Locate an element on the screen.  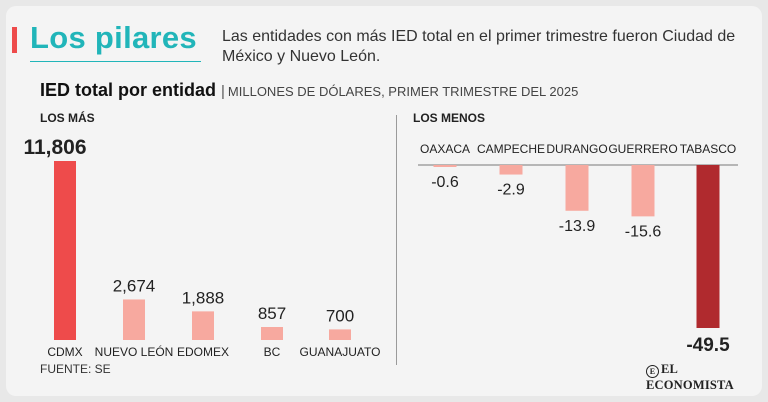
brand-icon: E is located at coordinates (652, 371).